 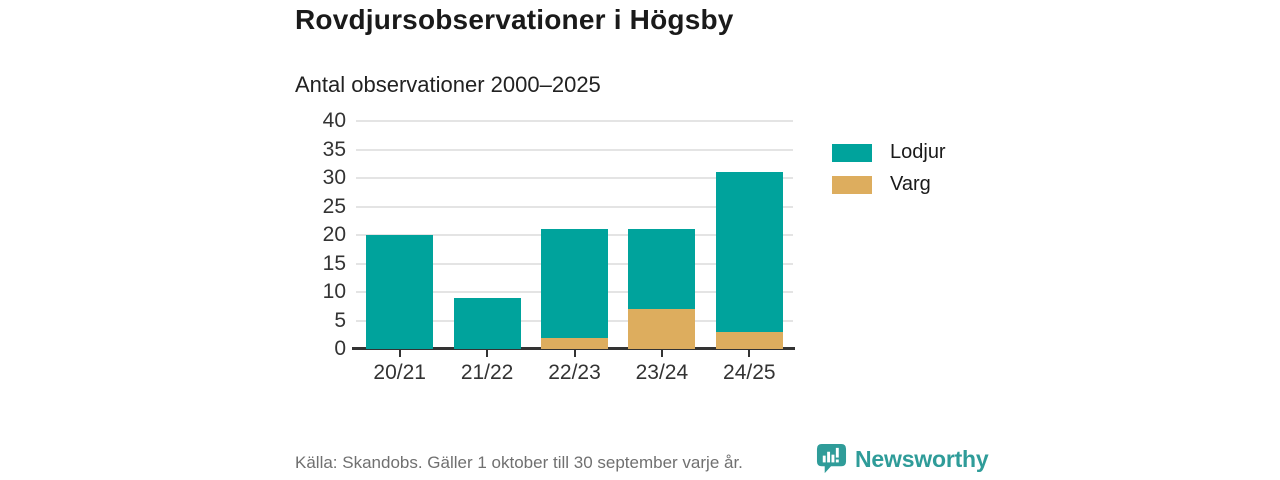 What do you see at coordinates (340, 348) in the screenshot?
I see `y-axis-label-0: 0` at bounding box center [340, 348].